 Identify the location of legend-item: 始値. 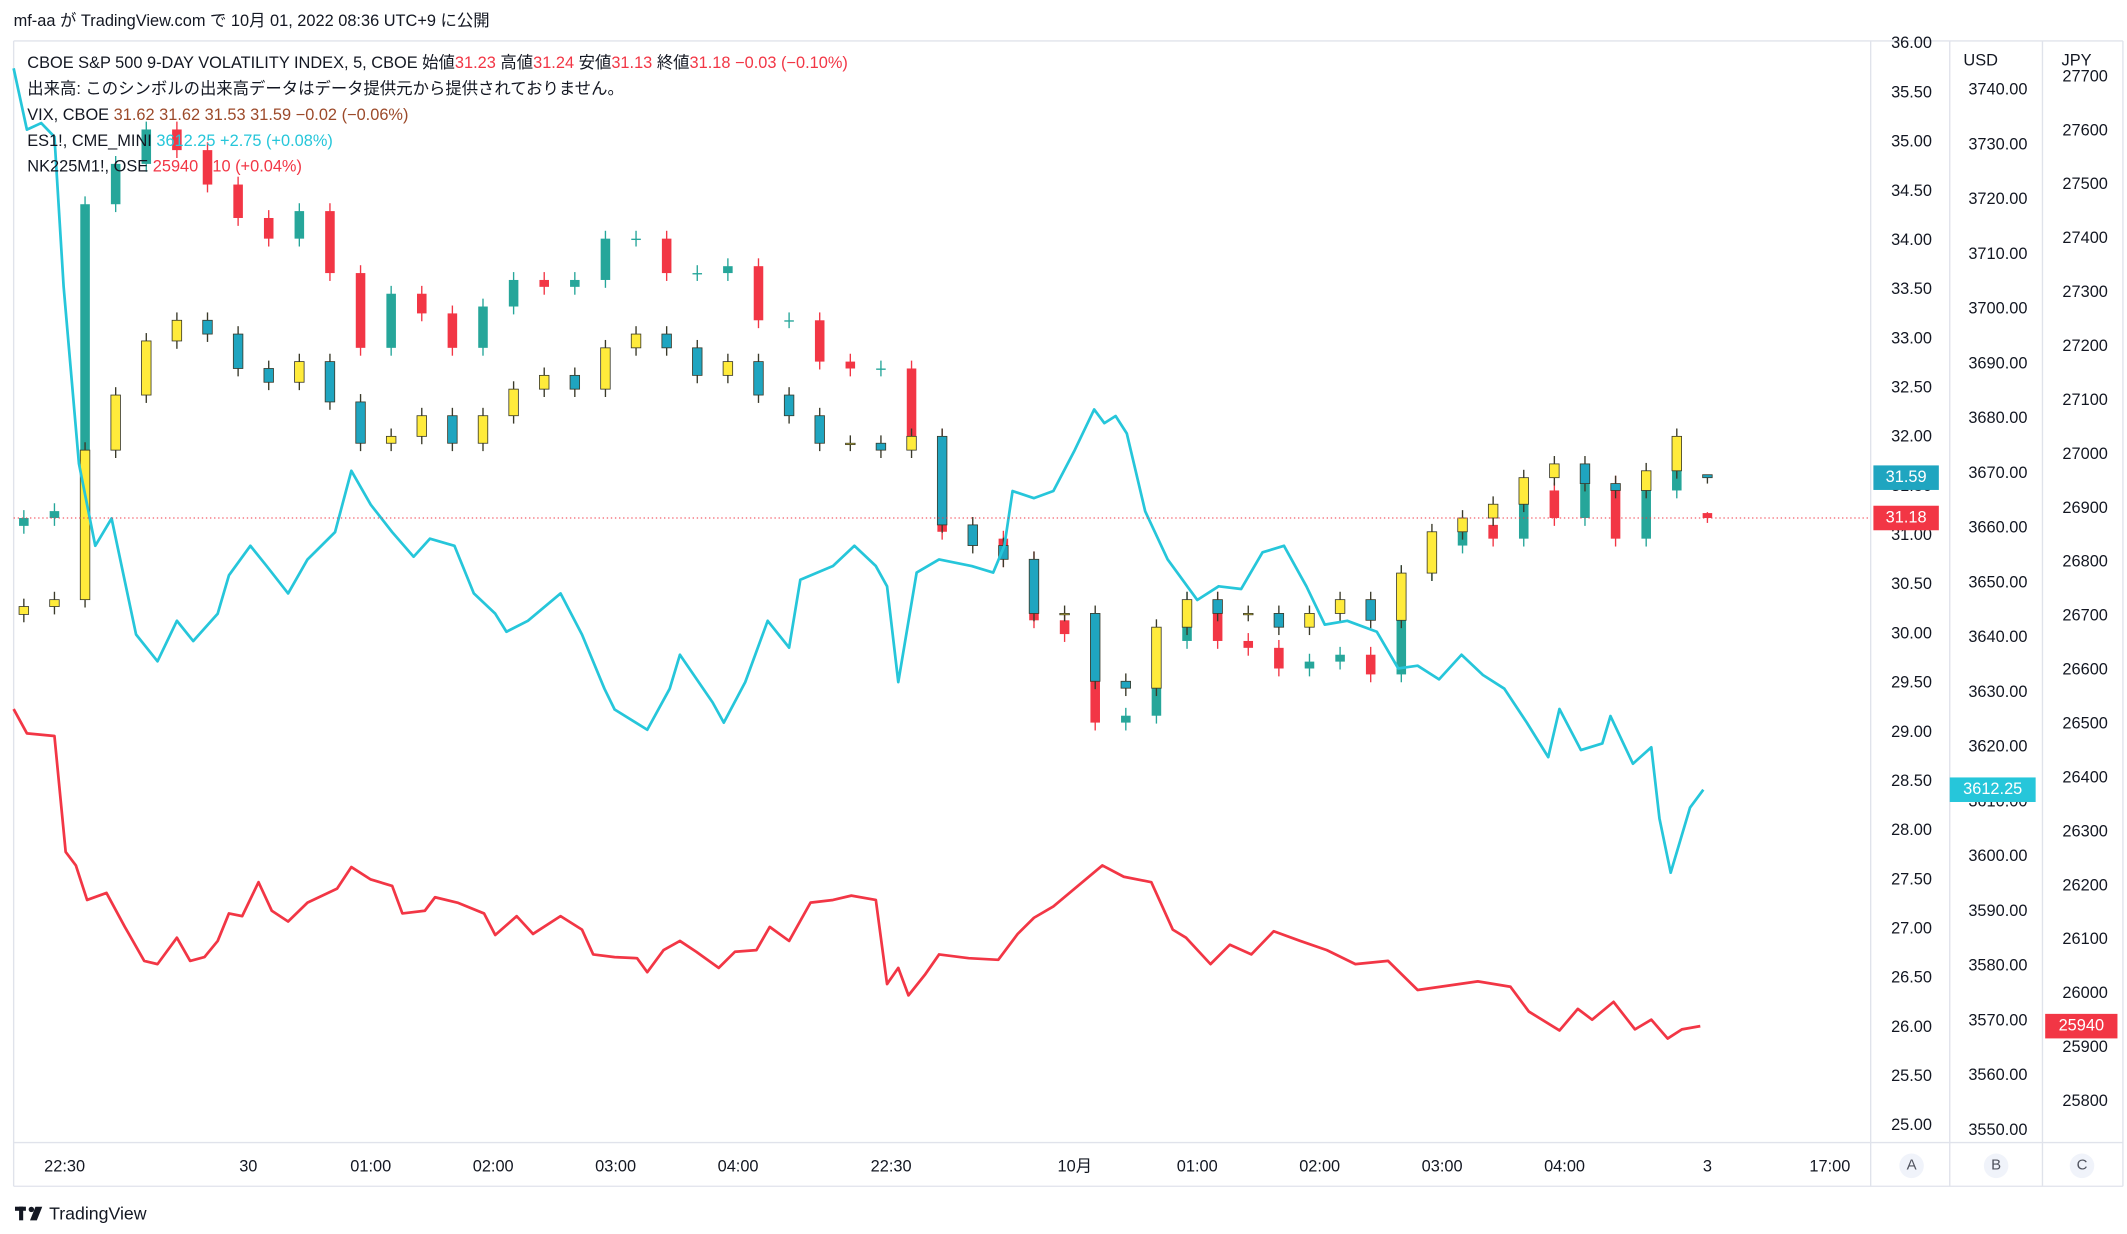
(438, 63).